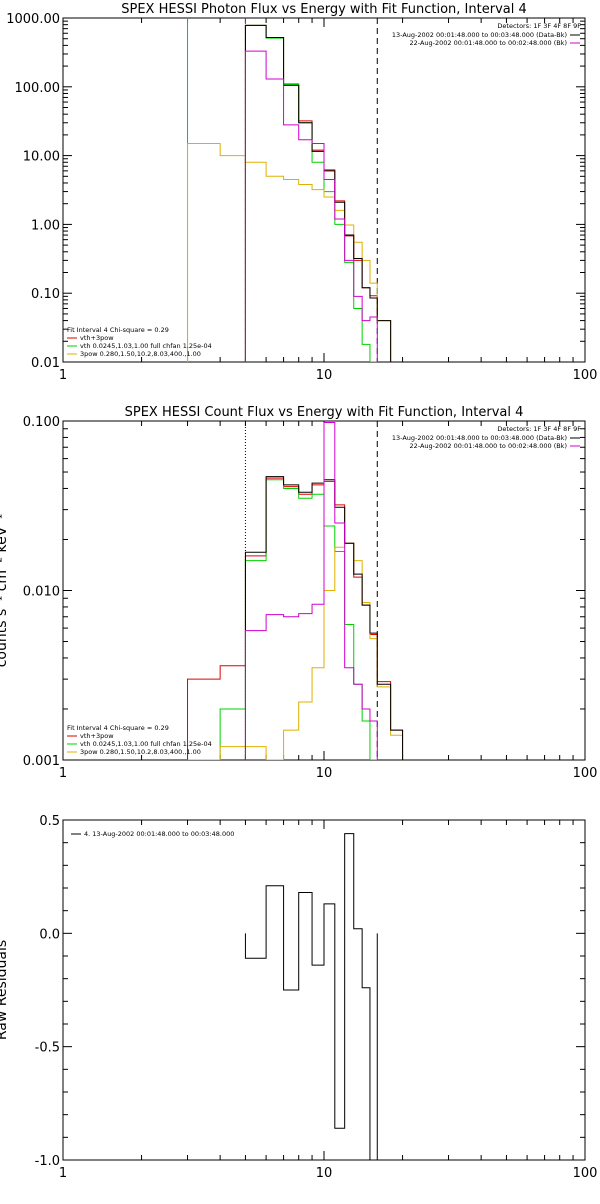  Describe the element at coordinates (41, 592) in the screenshot. I see `y-tick-label: 0.010` at that location.